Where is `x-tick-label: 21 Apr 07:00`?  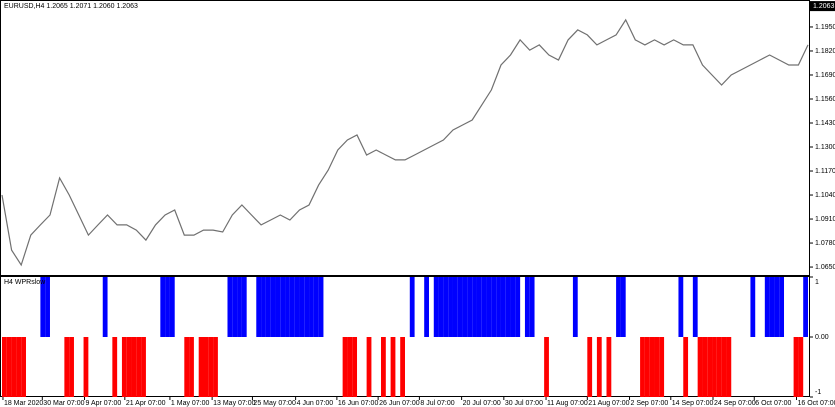 x-tick-label: 21 Apr 07:00 is located at coordinates (146, 403).